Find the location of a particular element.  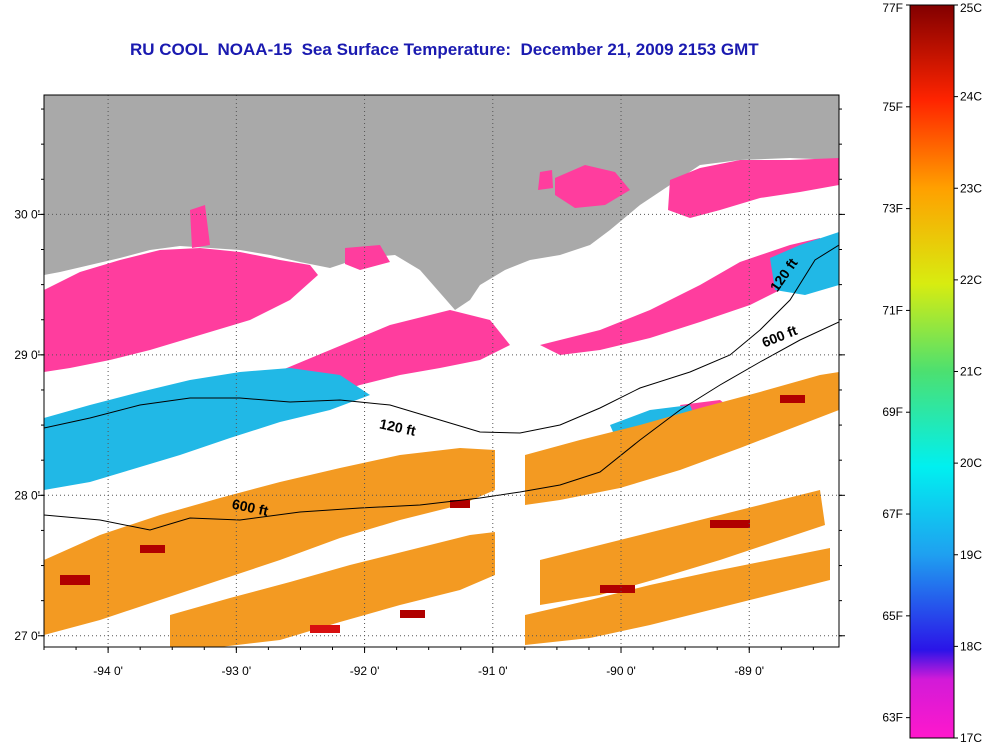

lon-tick-label: -92 0' is located at coordinates (365, 671).